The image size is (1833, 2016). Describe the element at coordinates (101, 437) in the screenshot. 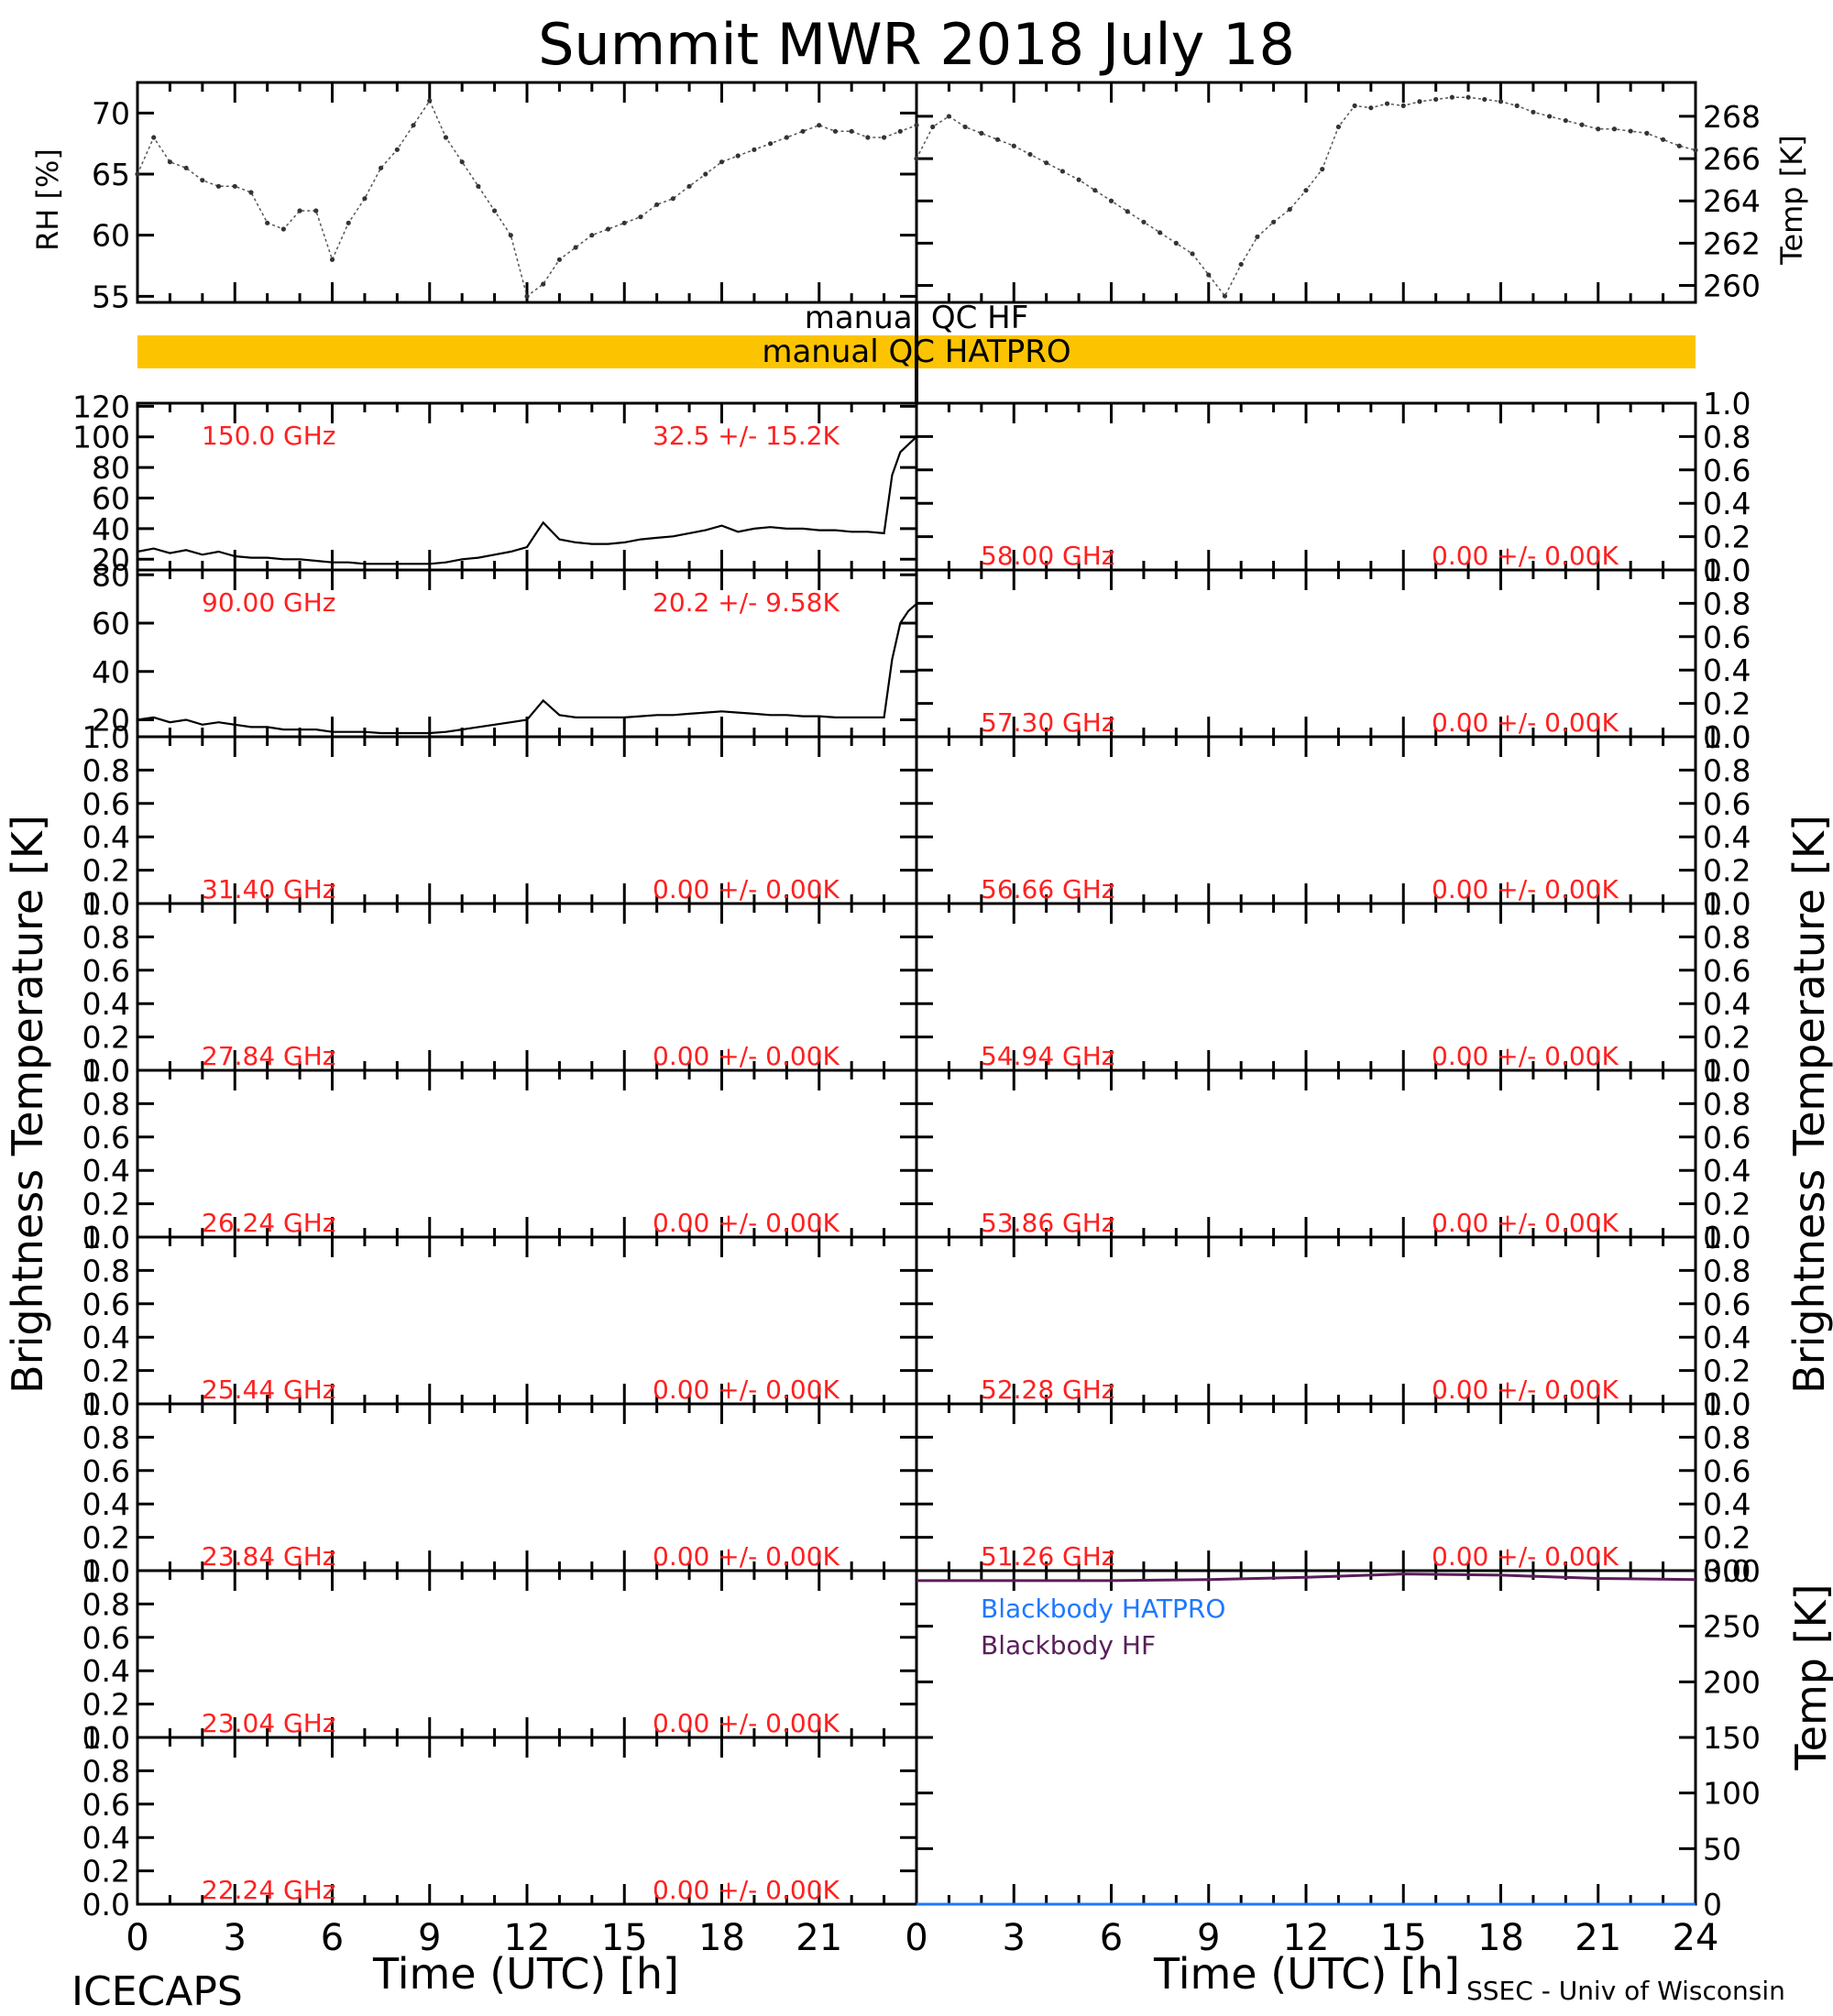

I see `left-row-0-y-tick-label: 100` at that location.